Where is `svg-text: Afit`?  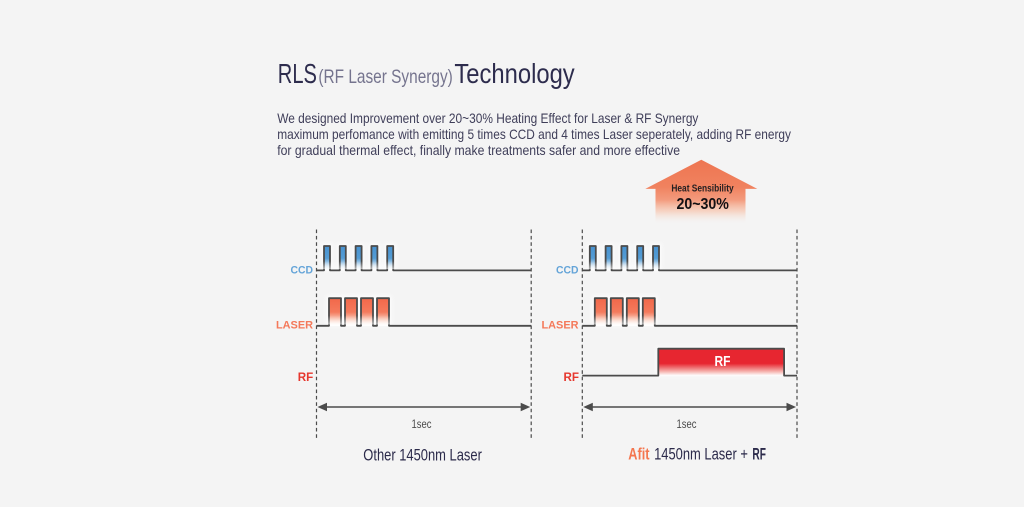
svg-text: Afit is located at coordinates (639, 455).